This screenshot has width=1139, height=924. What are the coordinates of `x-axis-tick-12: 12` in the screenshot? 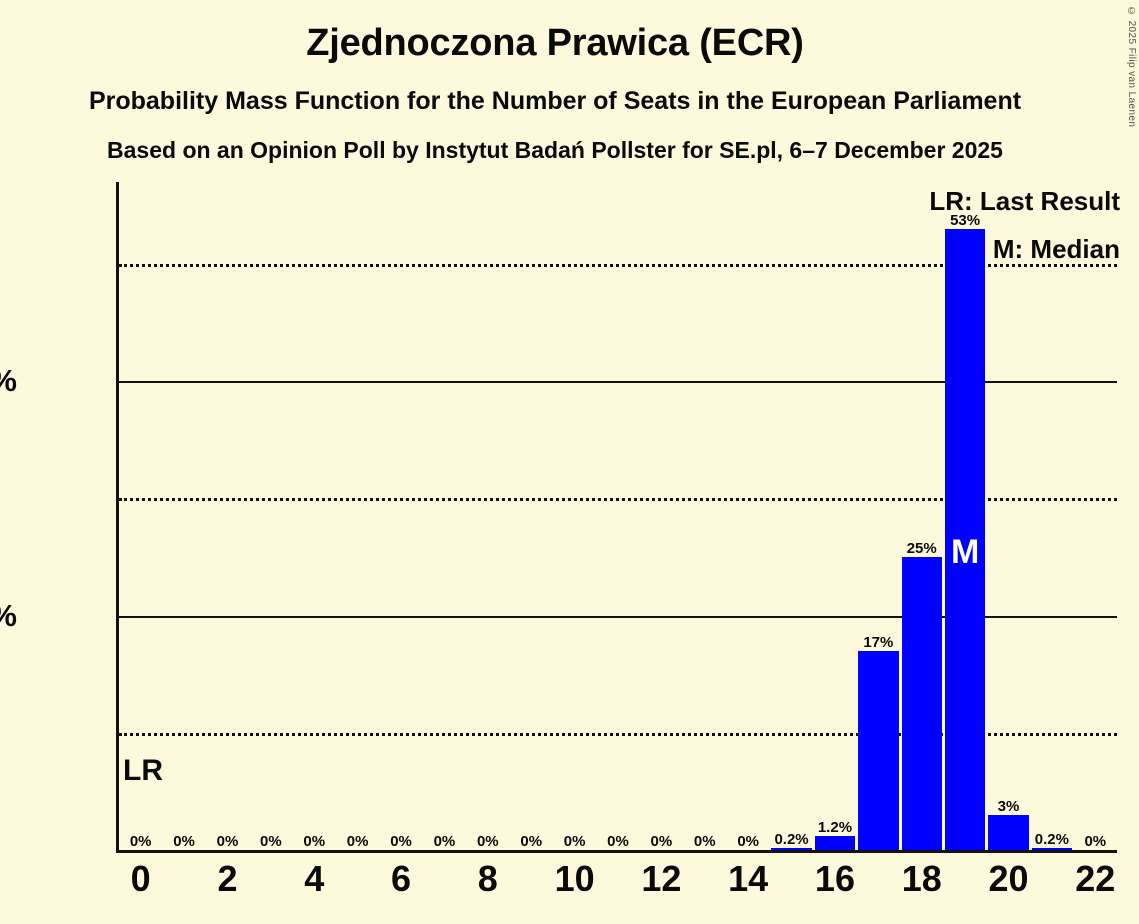 It's located at (661, 878).